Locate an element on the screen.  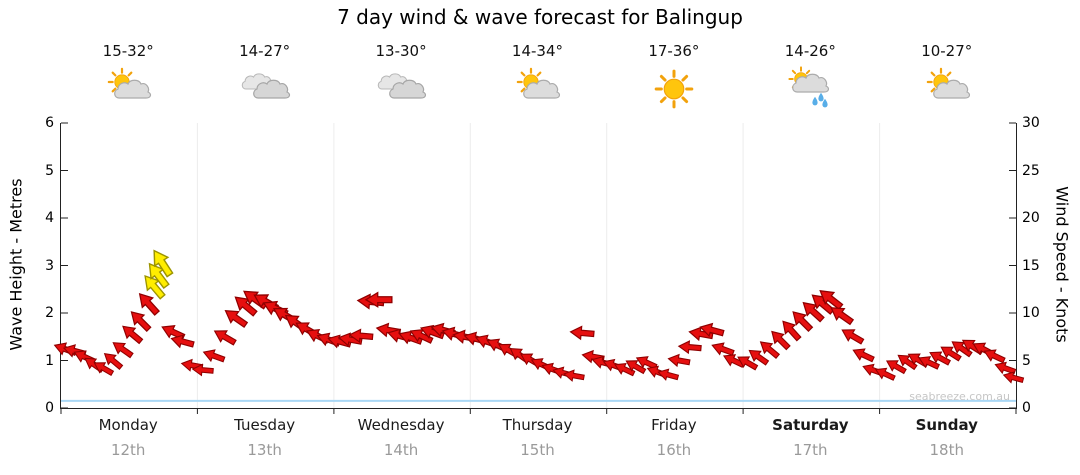
day-date: 16th is located at coordinates (674, 450).